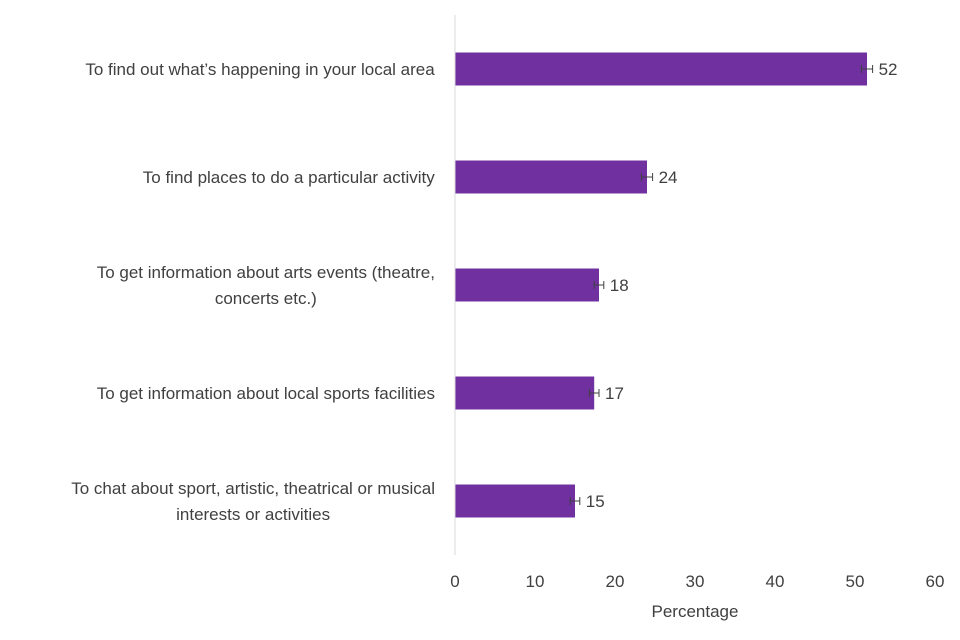  What do you see at coordinates (935, 581) in the screenshot?
I see `x-tick-label: 60` at bounding box center [935, 581].